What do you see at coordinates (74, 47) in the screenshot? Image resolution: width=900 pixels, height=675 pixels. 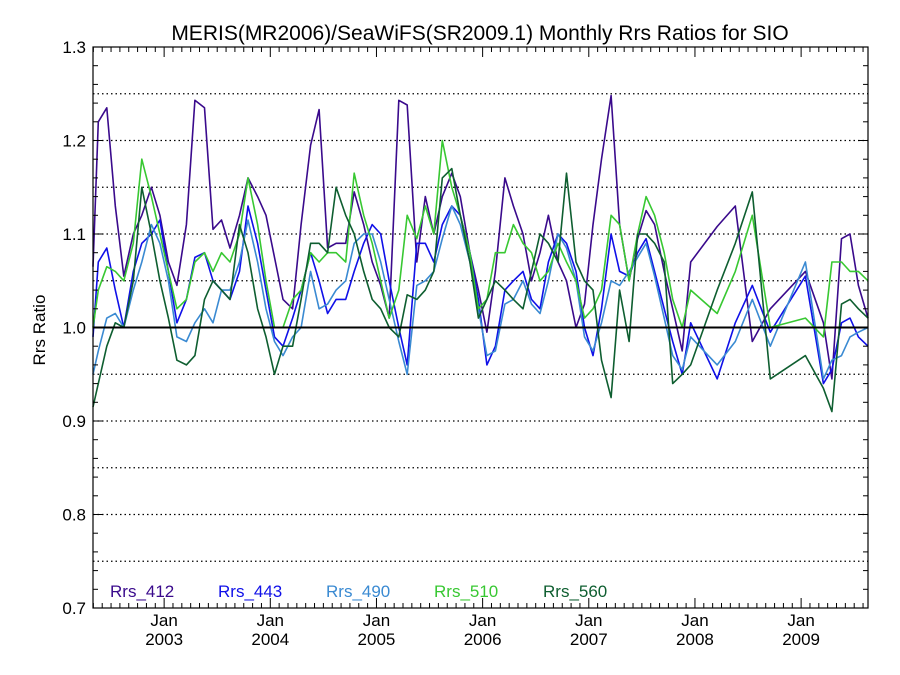 I see `y-tick-label: 1.3` at bounding box center [74, 47].